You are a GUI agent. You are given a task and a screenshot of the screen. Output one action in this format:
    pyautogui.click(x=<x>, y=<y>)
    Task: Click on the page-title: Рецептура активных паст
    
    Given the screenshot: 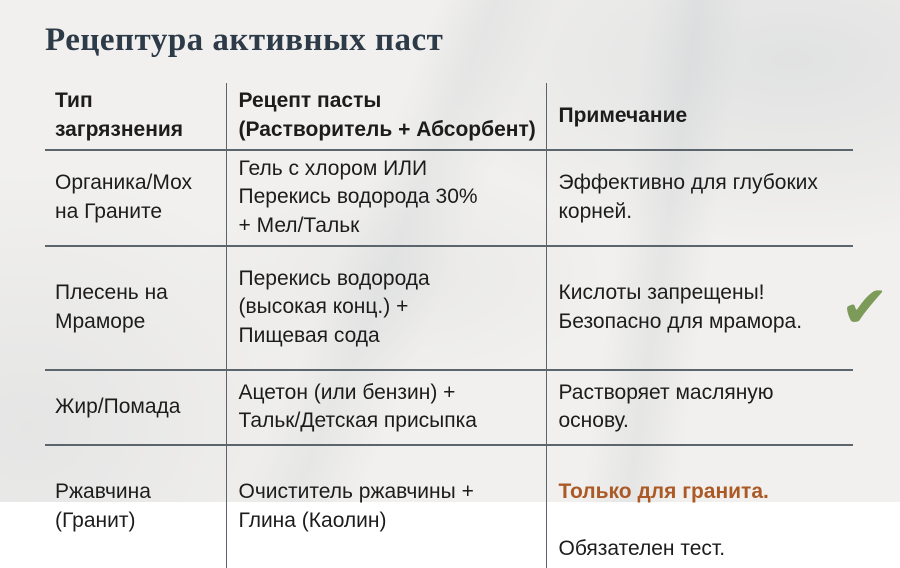 What is the action you would take?
    pyautogui.click(x=244, y=40)
    